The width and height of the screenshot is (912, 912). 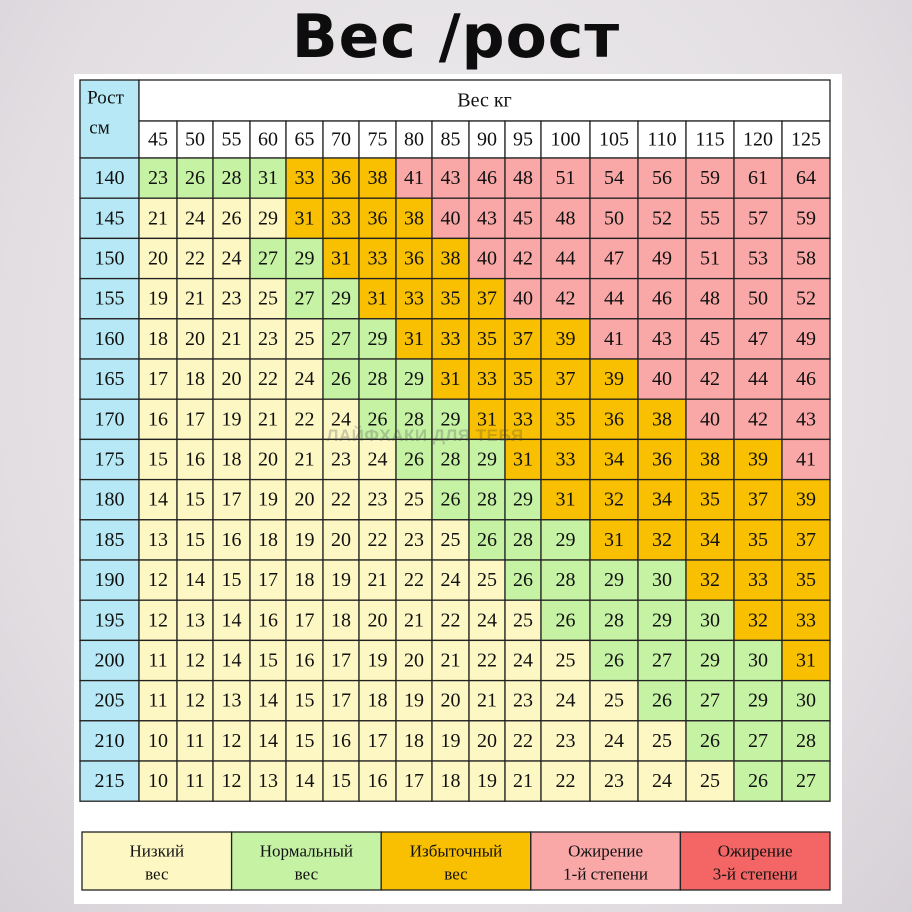 What do you see at coordinates (710, 781) in the screenshot?
I see `bmi-value: 25` at bounding box center [710, 781].